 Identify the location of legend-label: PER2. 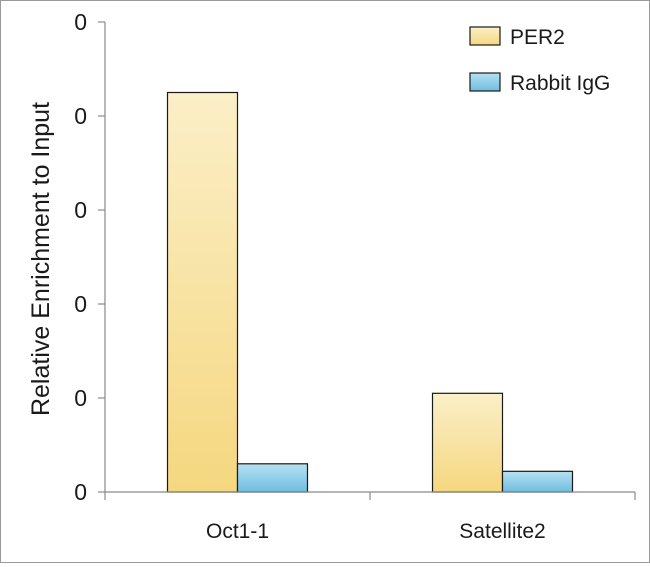
(537, 37).